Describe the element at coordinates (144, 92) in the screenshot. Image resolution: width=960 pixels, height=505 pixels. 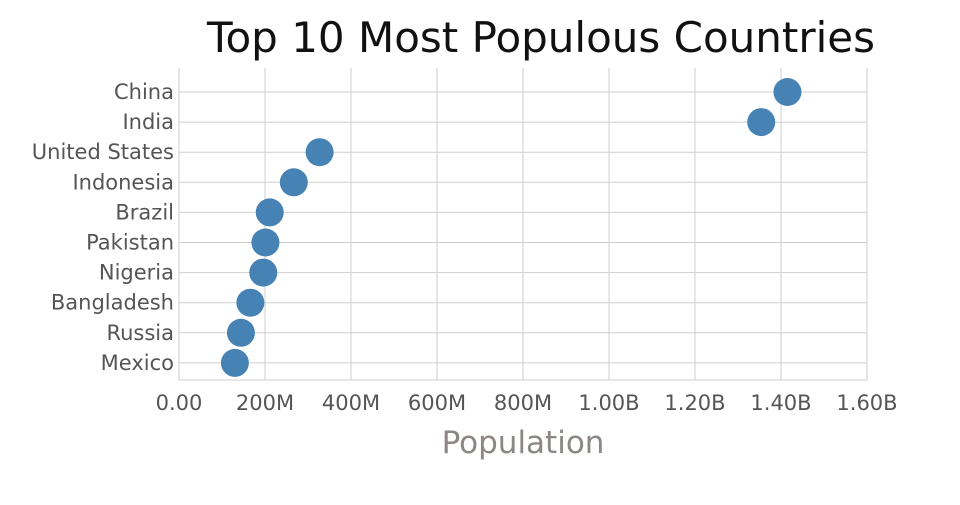
I see `y-category-label: China` at that location.